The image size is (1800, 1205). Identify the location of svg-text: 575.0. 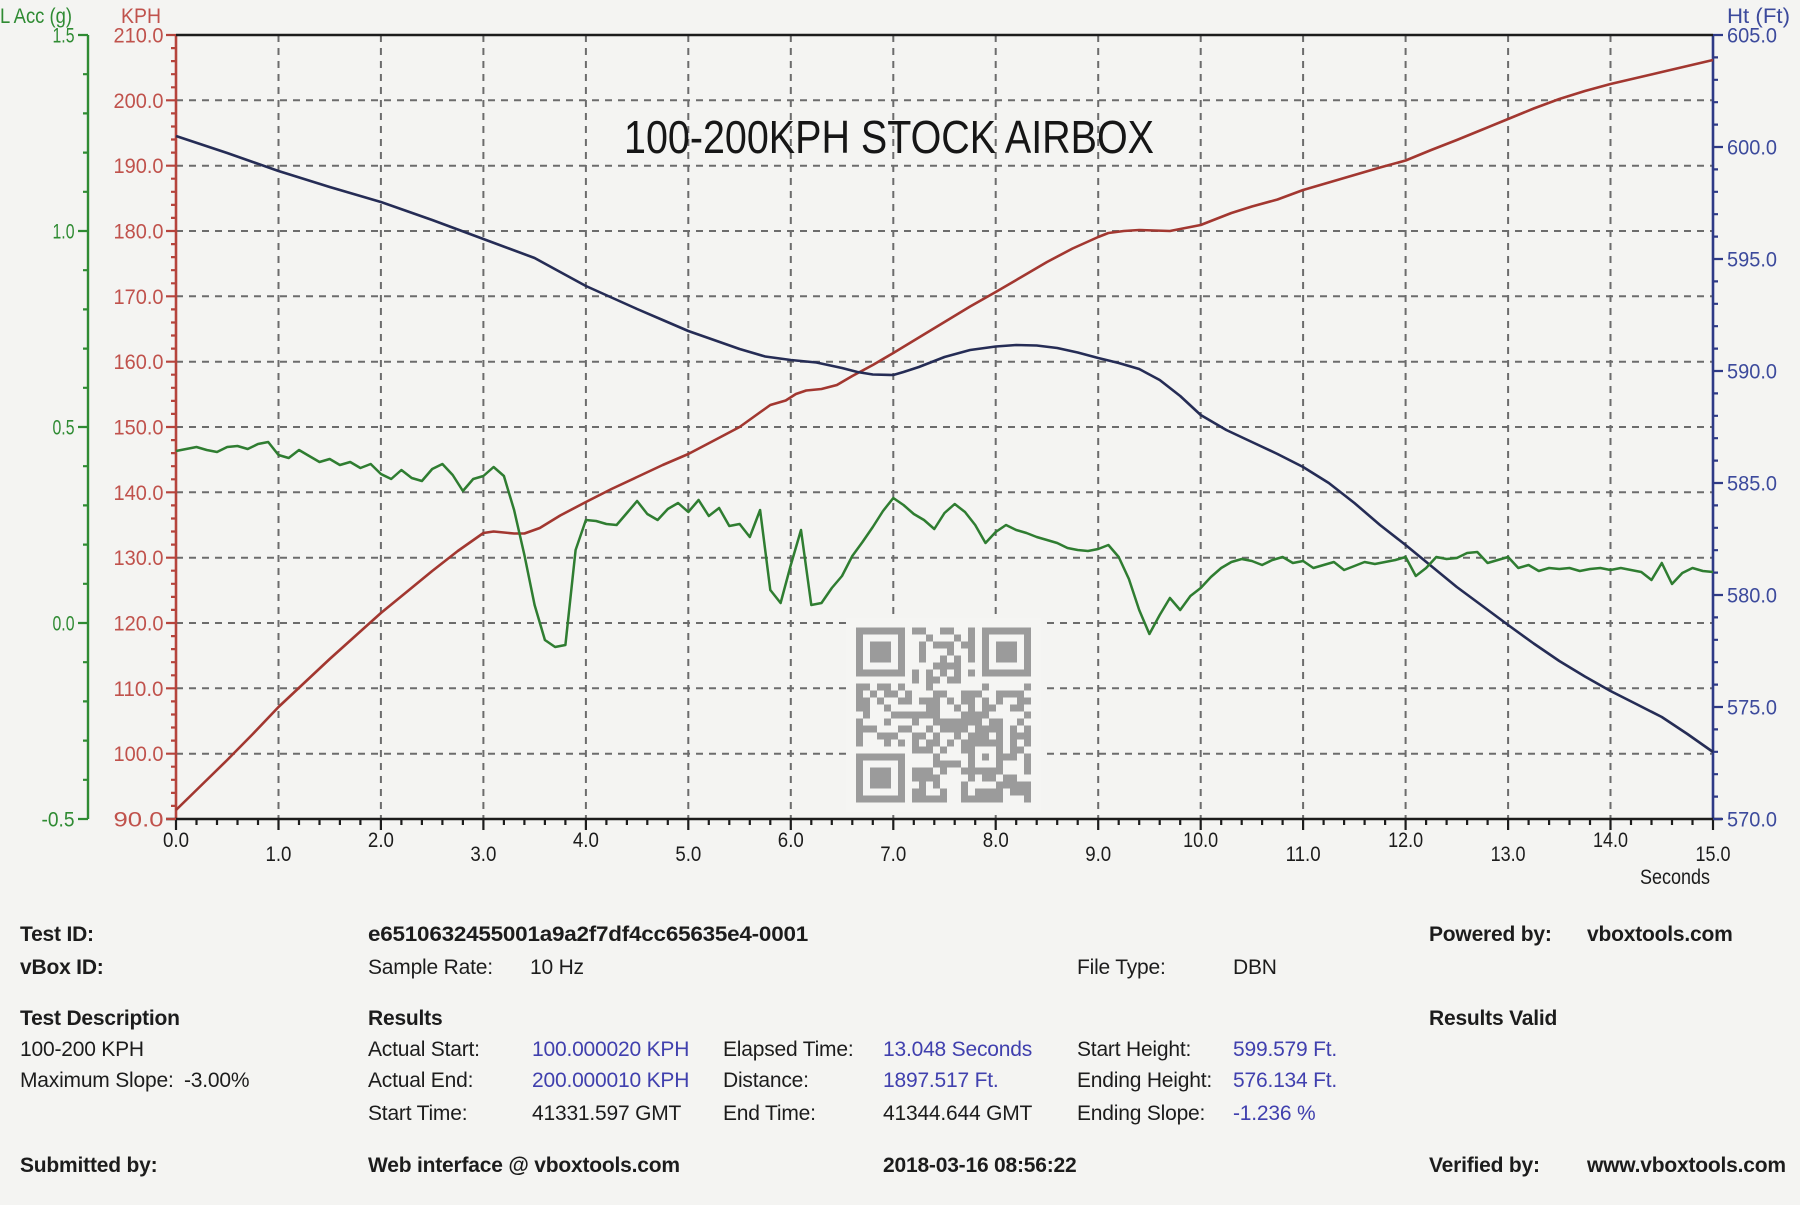
(1752, 708).